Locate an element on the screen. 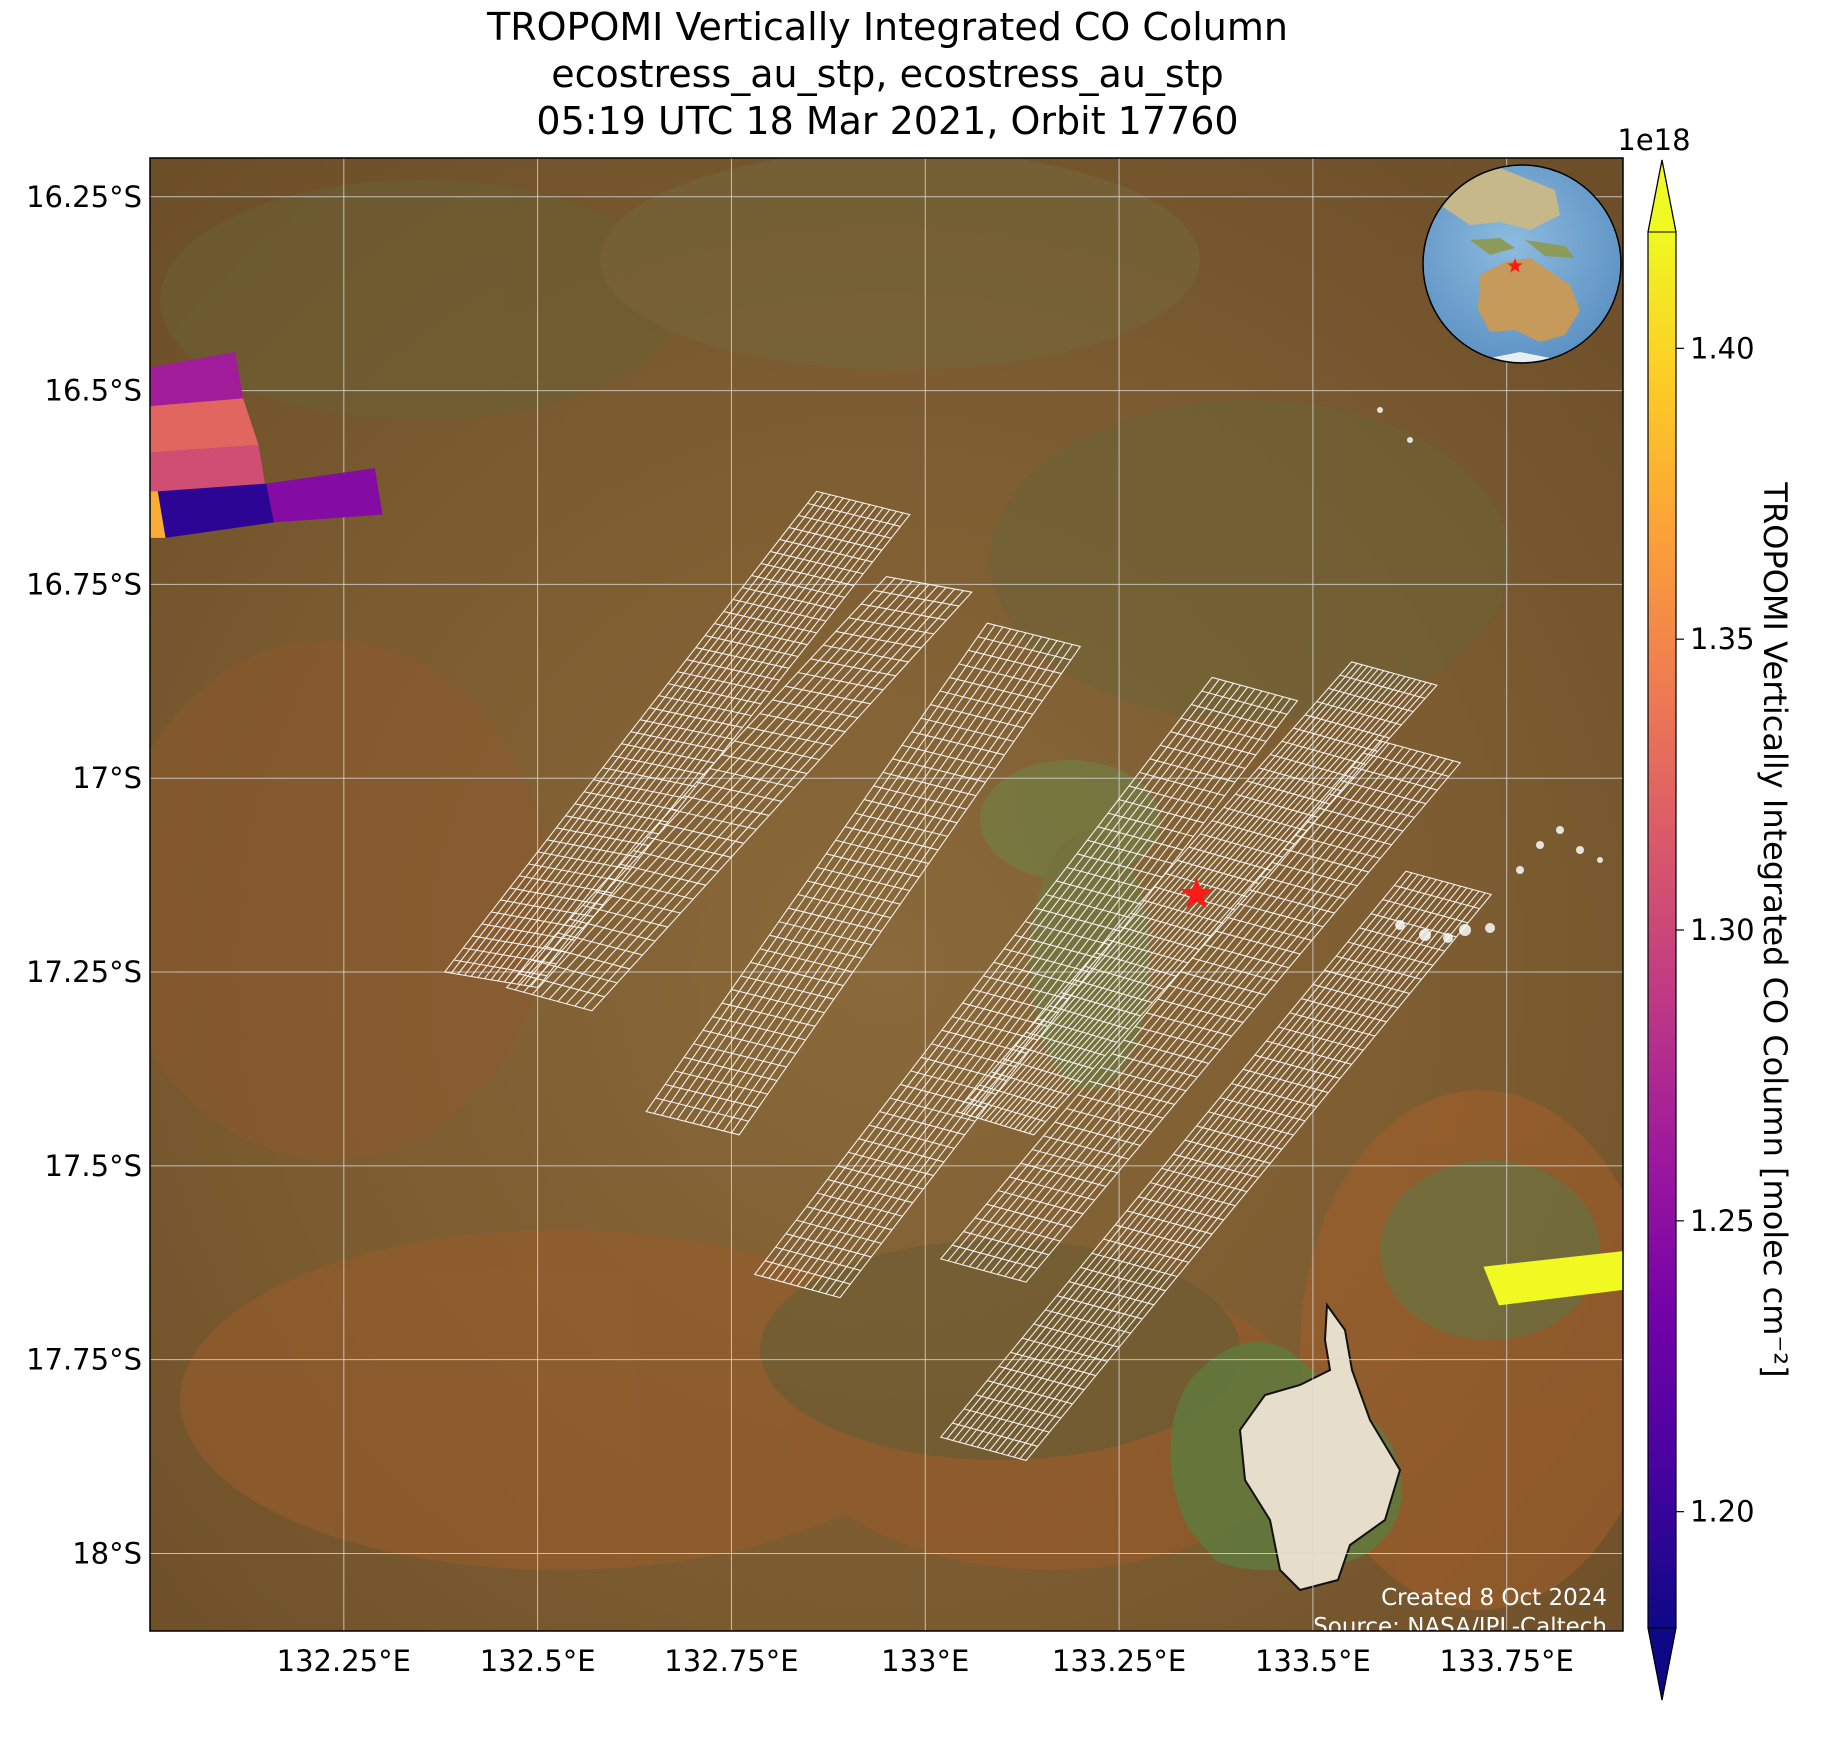 This screenshot has height=1748, width=1823. colorbar-tick-label: 1.25 is located at coordinates (1722, 1221).